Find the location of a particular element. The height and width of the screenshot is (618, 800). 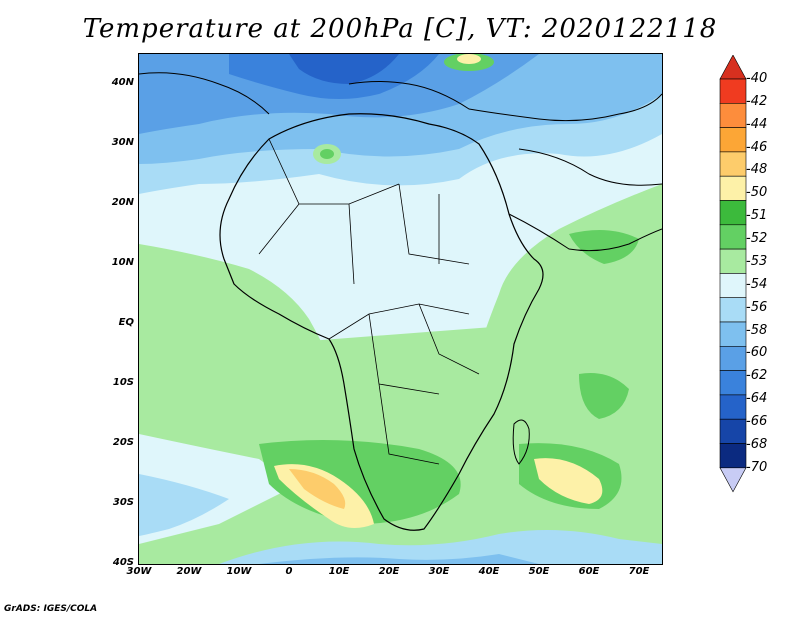

legend-label: -40 is located at coordinates (757, 78).